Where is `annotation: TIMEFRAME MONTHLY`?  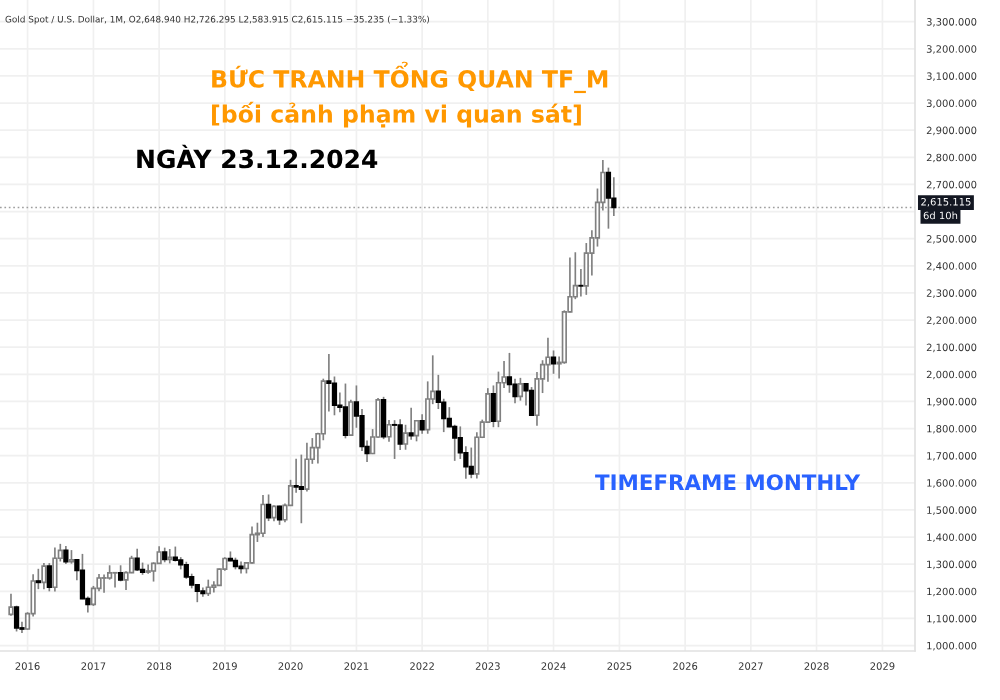 annotation: TIMEFRAME MONTHLY is located at coordinates (728, 482).